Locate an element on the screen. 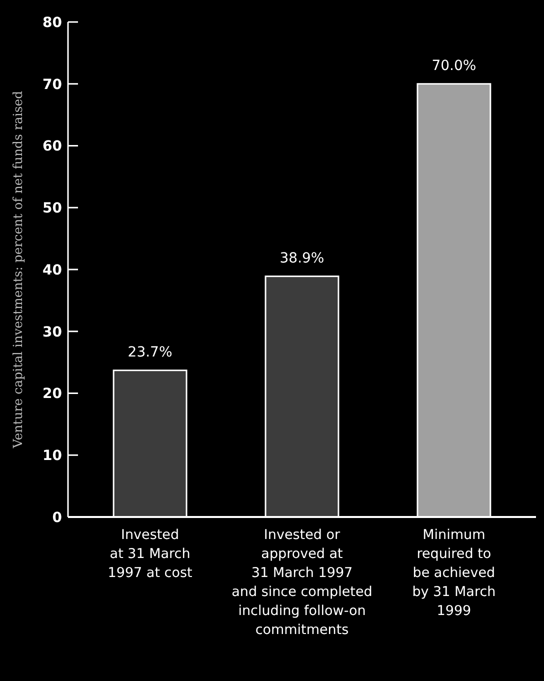  y-tick-label: 10 is located at coordinates (52, 456).